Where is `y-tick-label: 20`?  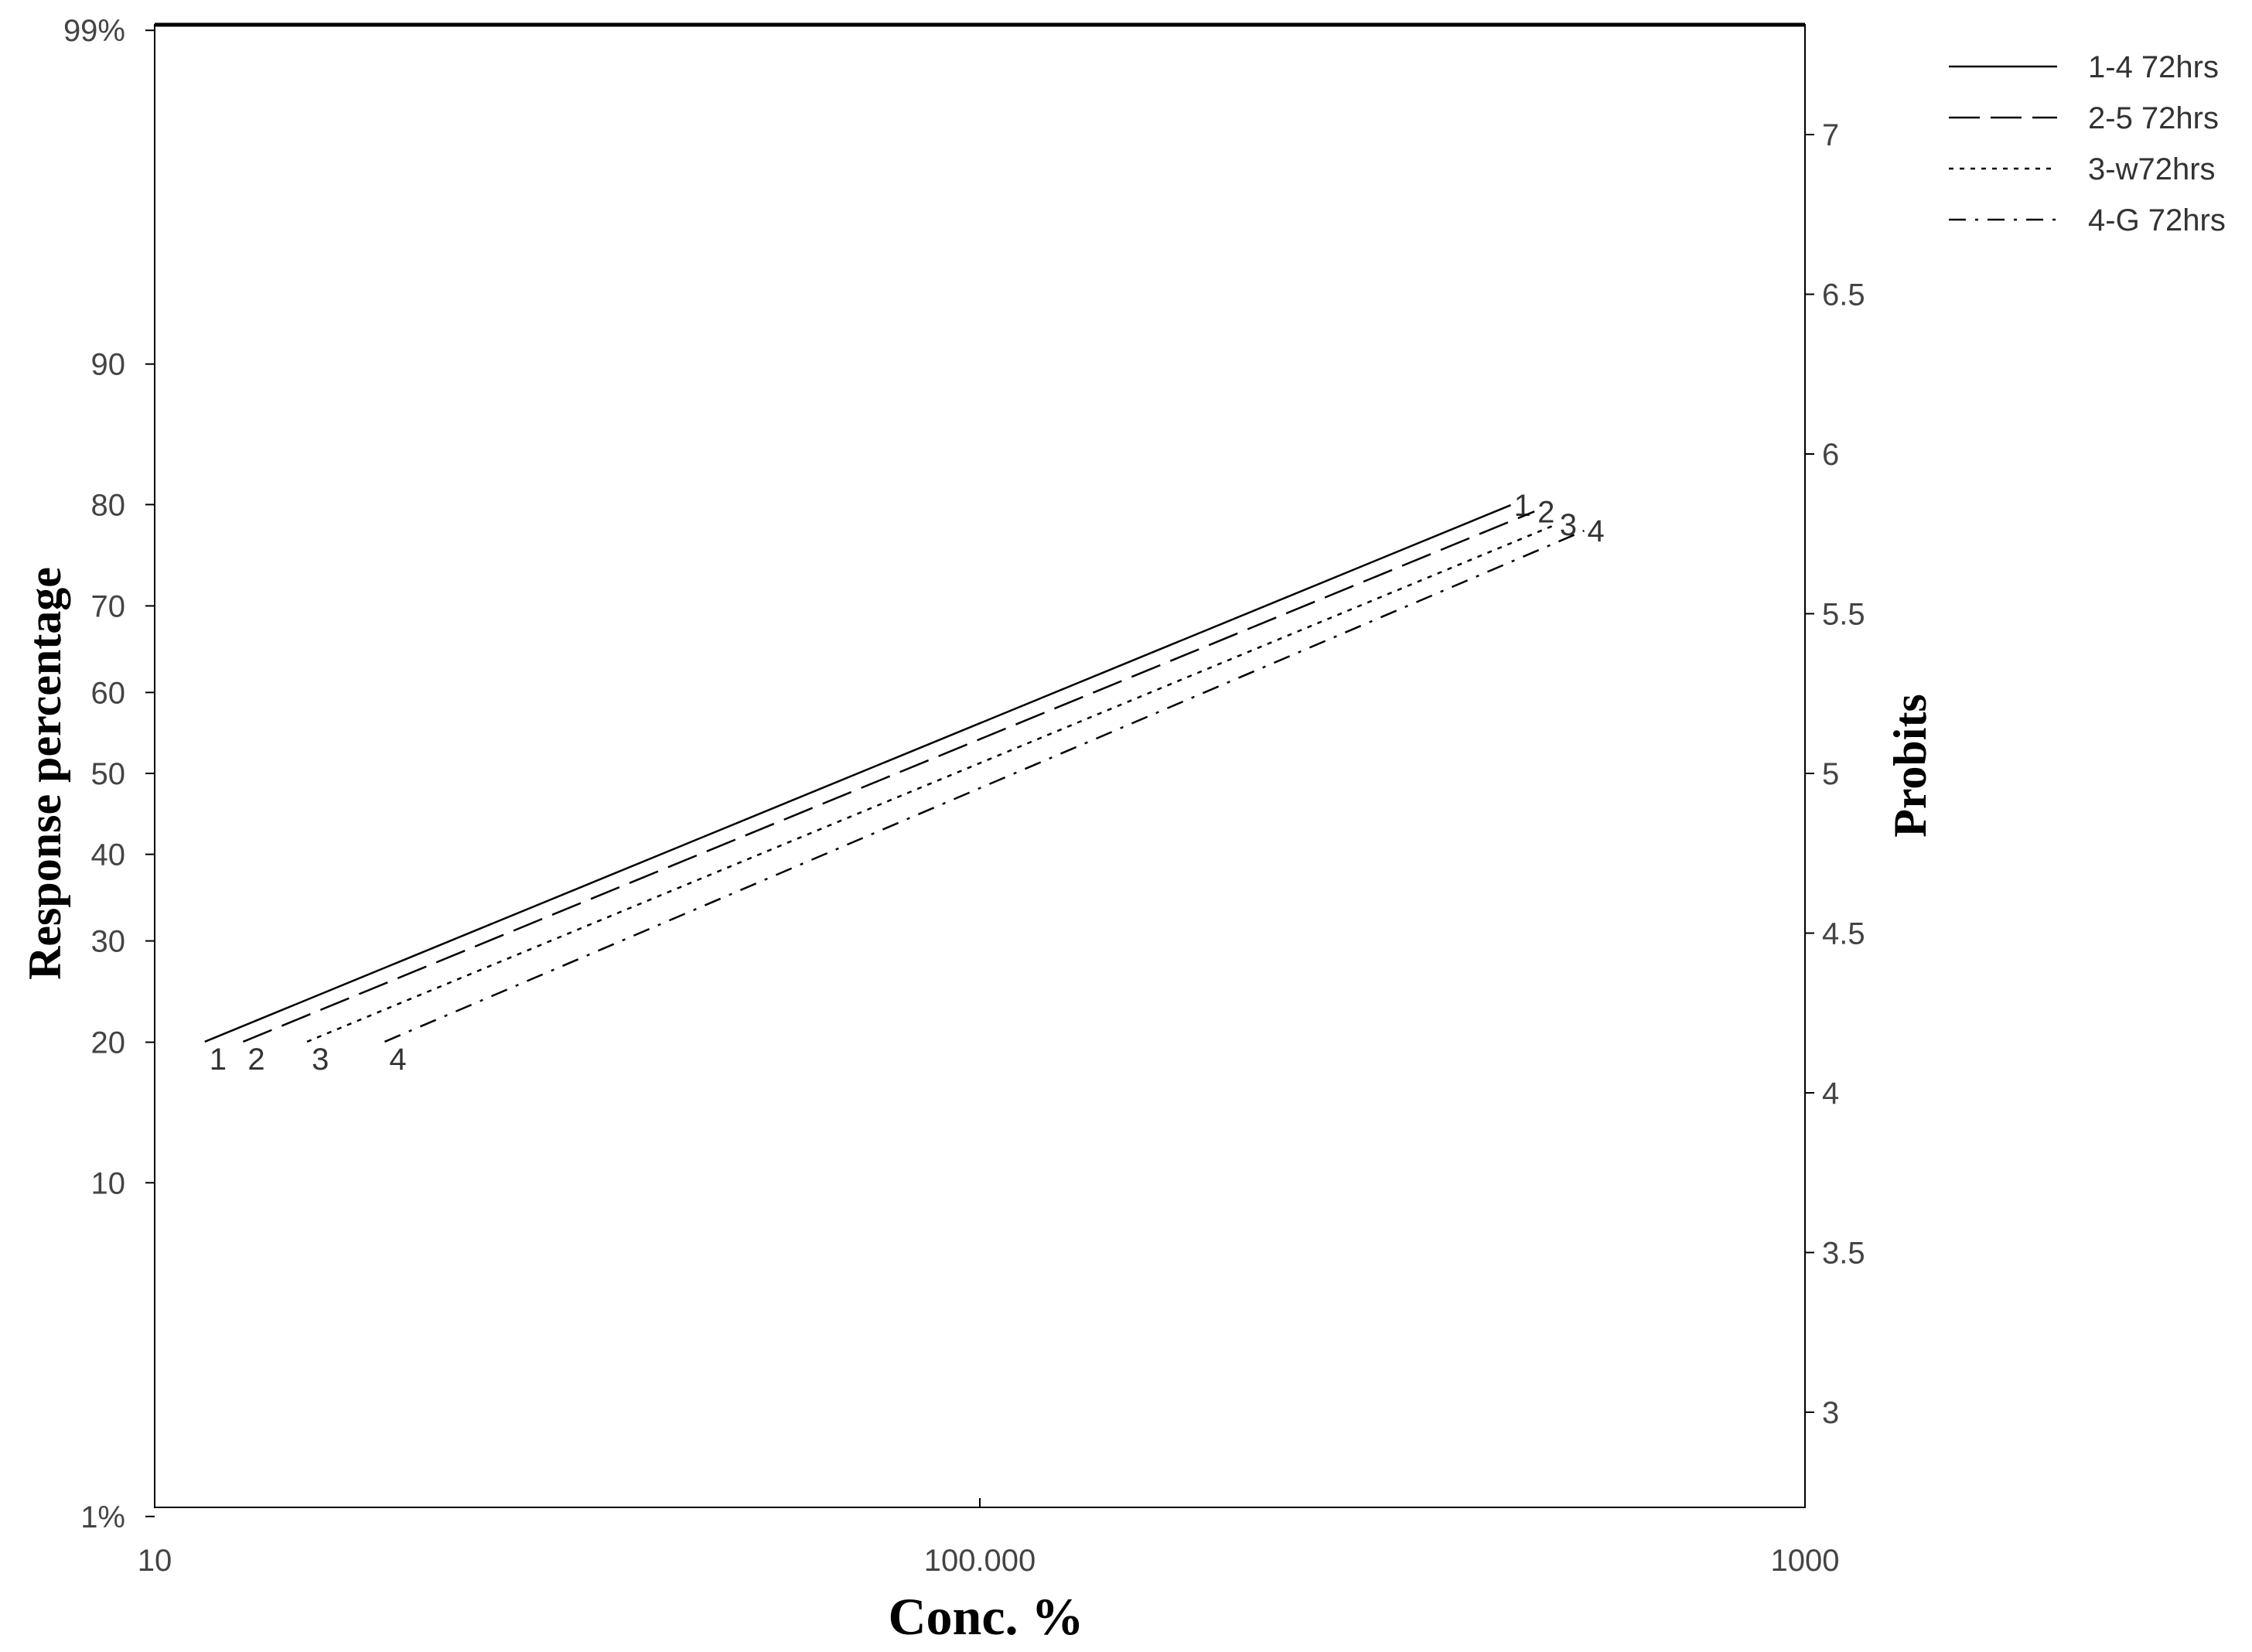 y-tick-label: 20 is located at coordinates (109, 1043).